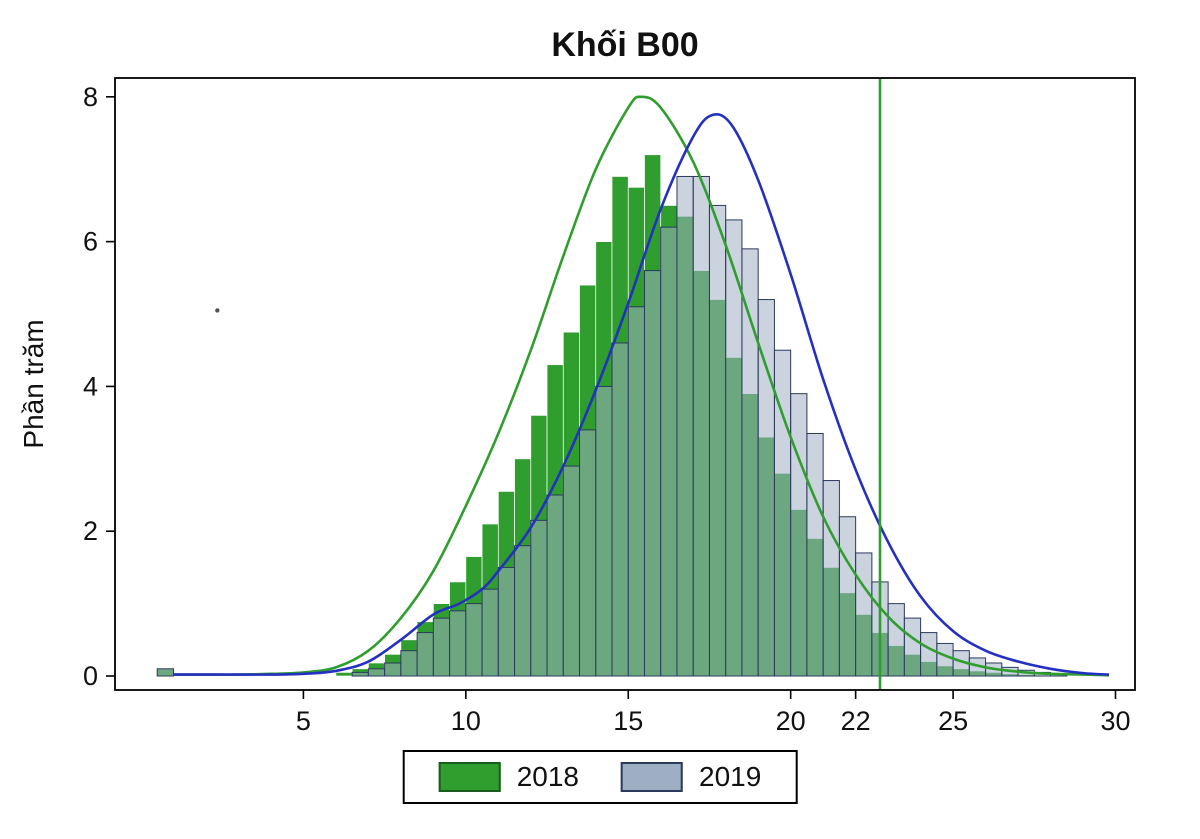 The image size is (1200, 839). I want to click on x-tick-label: 25, so click(953, 721).